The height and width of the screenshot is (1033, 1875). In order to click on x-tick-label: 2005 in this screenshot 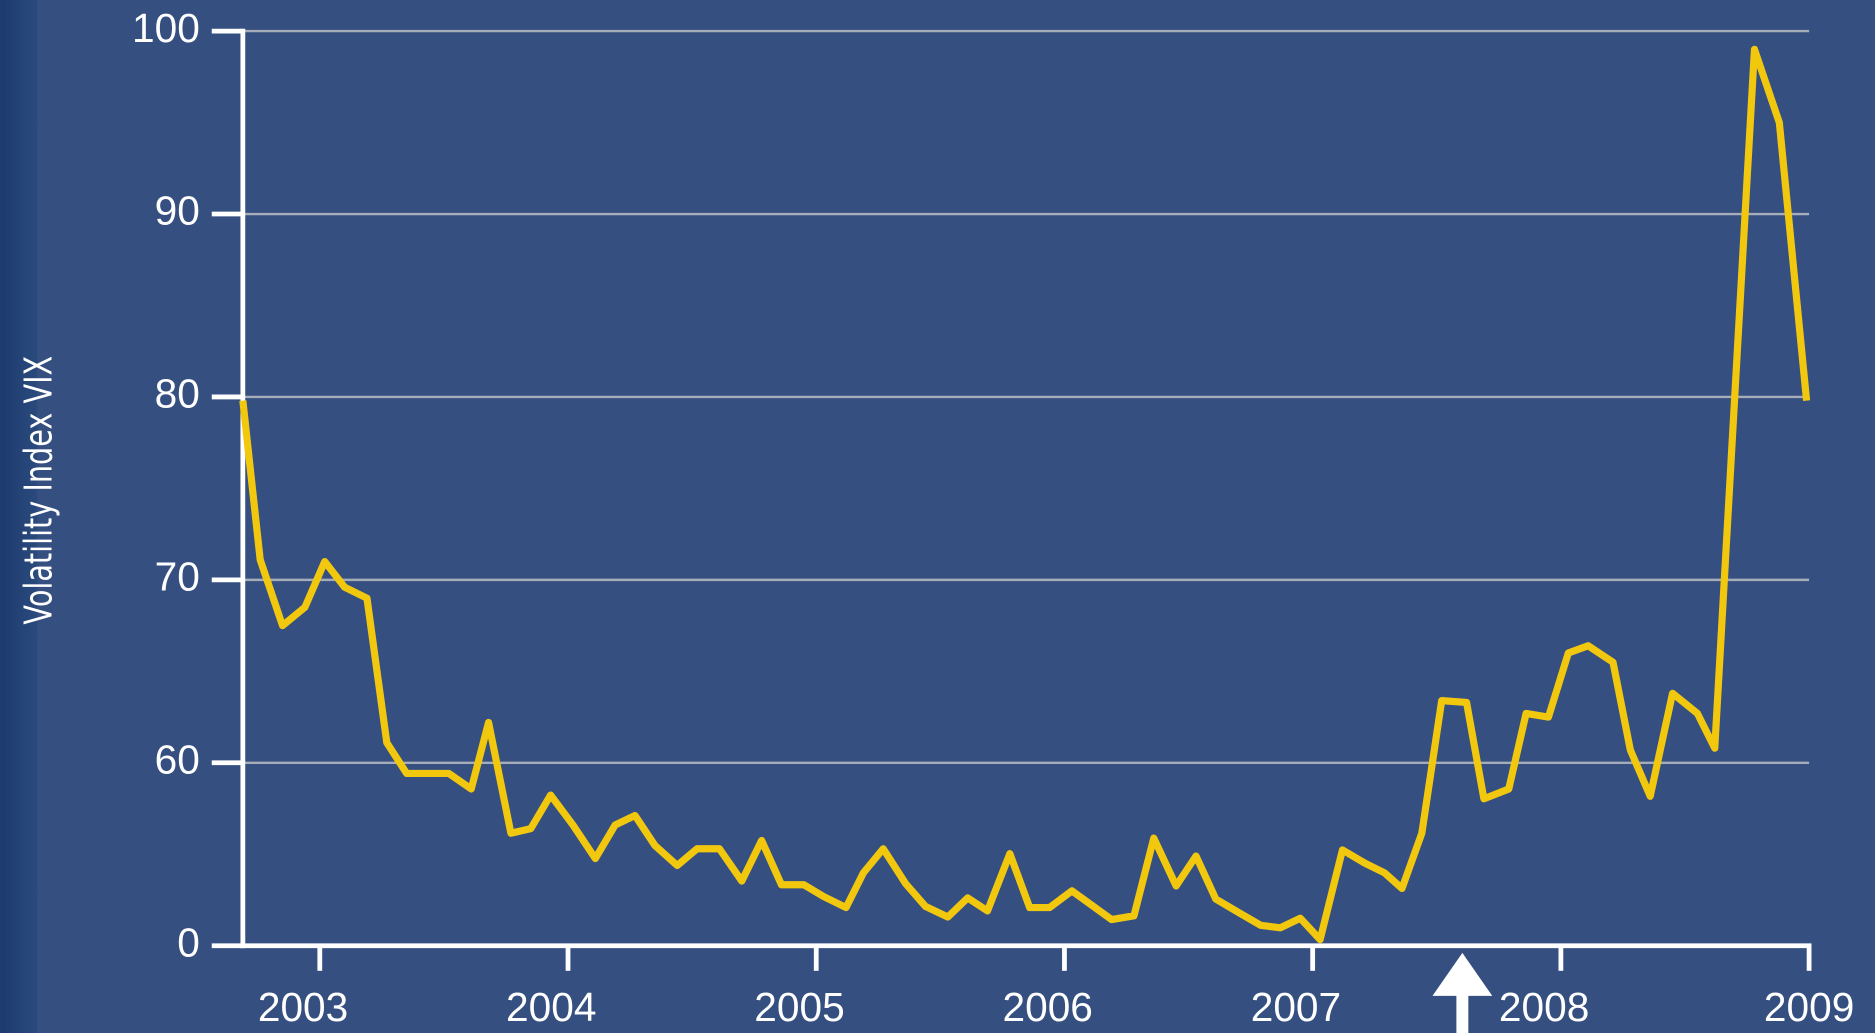, I will do `click(799, 1007)`.